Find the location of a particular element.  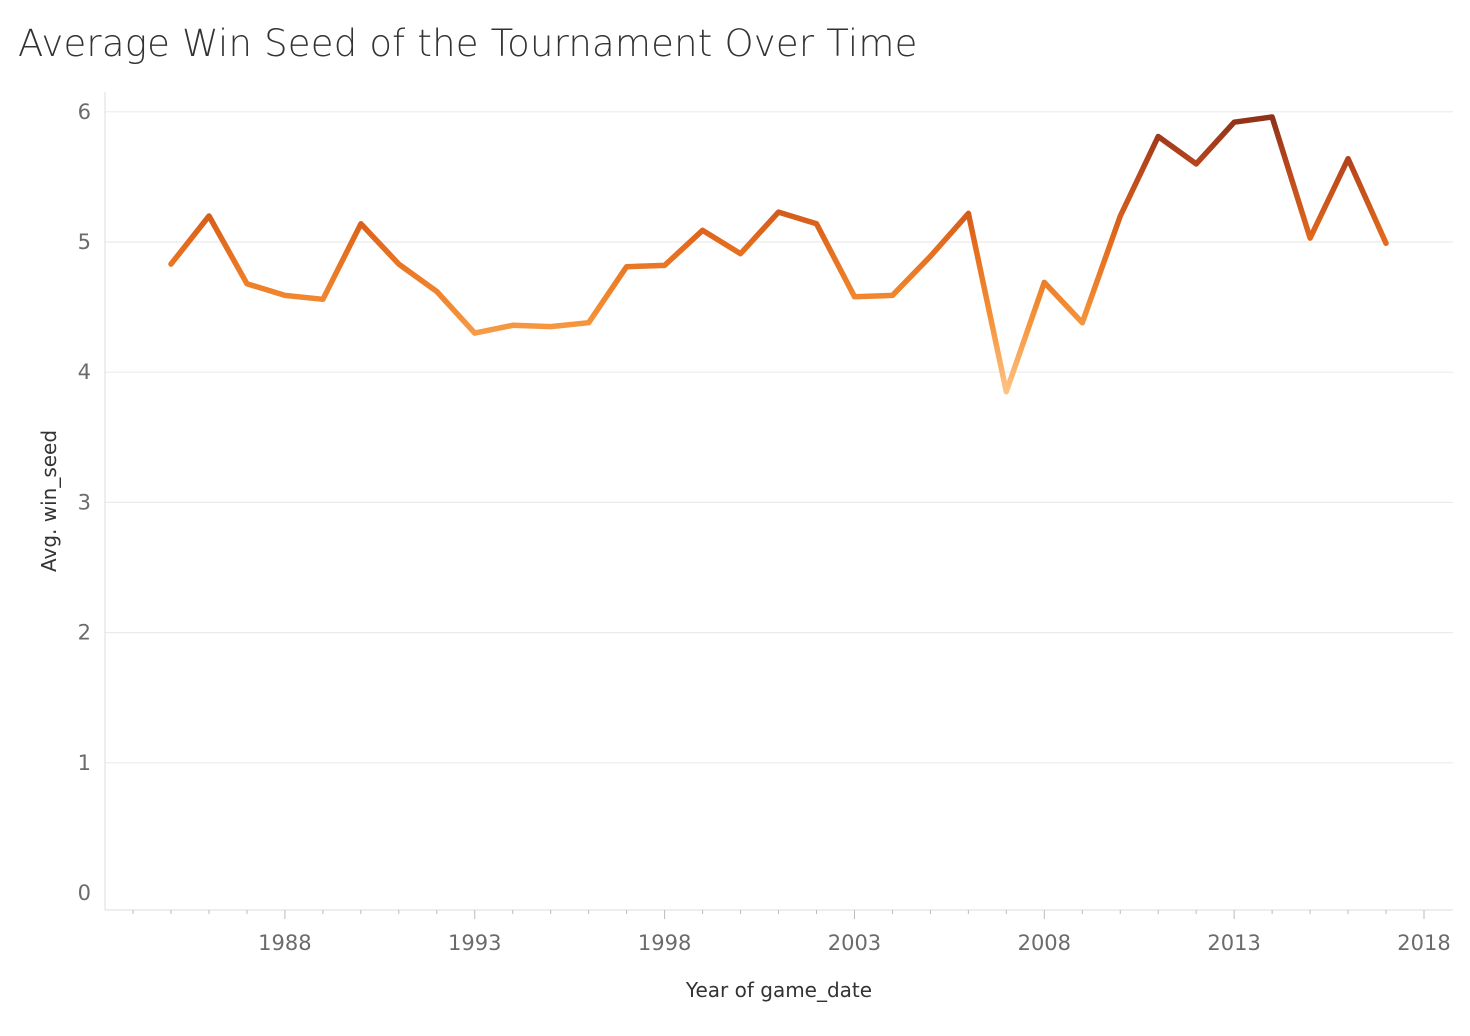

y-tick-label: 3 is located at coordinates (84, 502).